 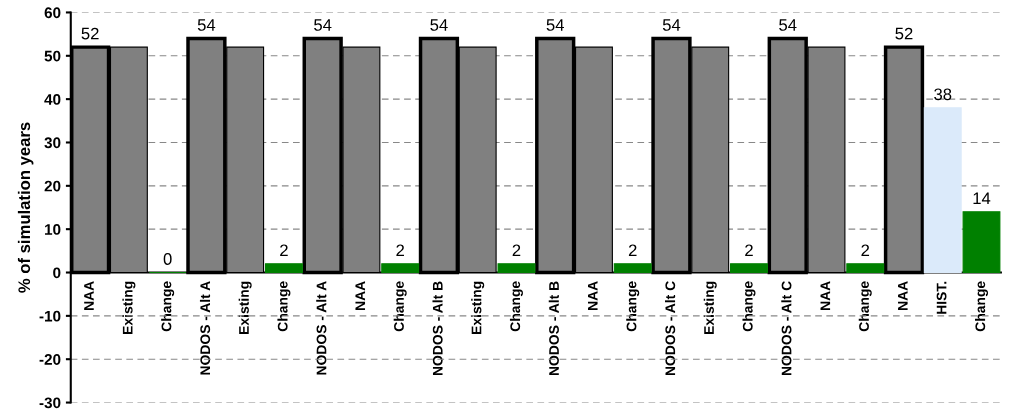 What do you see at coordinates (50, 316) in the screenshot?
I see `y-tick-label: -10` at bounding box center [50, 316].